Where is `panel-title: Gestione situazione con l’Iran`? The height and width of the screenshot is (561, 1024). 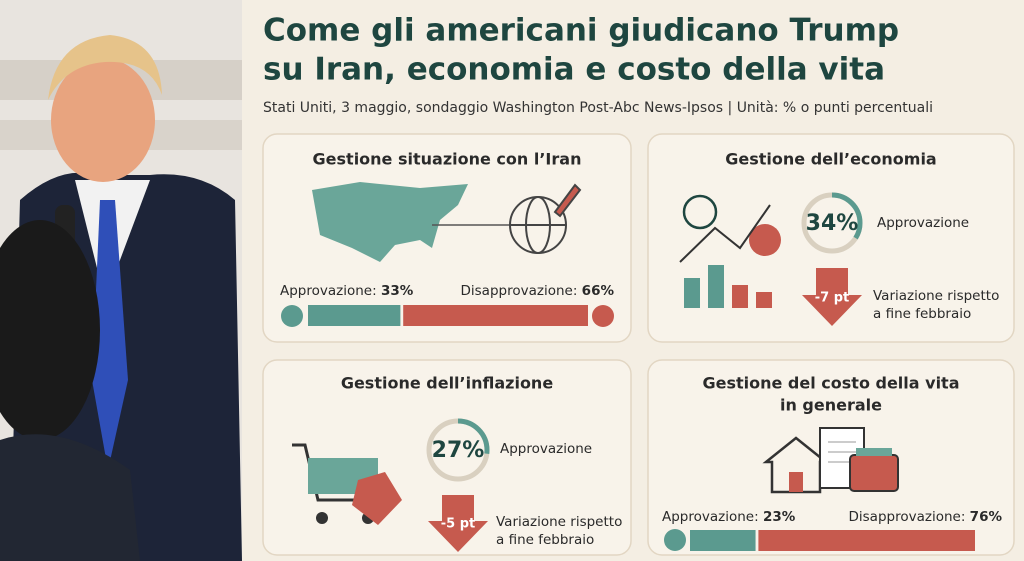 panel-title: Gestione situazione con l’Iran is located at coordinates (447, 159).